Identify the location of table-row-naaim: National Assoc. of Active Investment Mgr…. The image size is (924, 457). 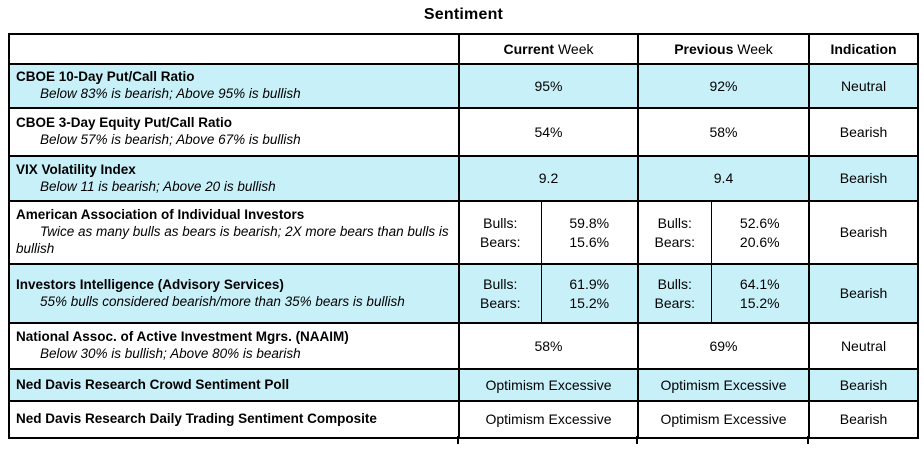
(464, 346).